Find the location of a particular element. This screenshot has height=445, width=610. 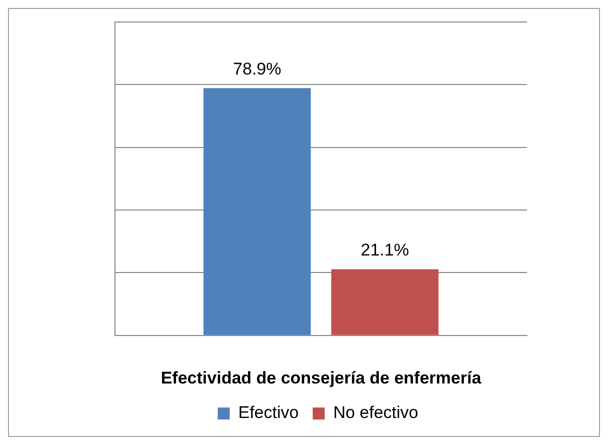

data-label: 78.9% is located at coordinates (257, 68).